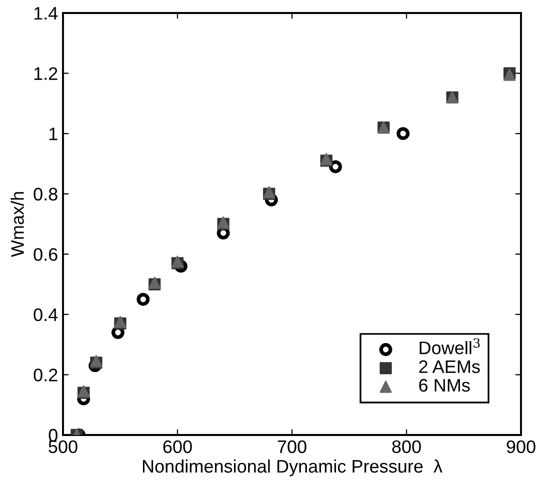 This screenshot has height=488, width=539. What do you see at coordinates (63, 447) in the screenshot?
I see `x-tick-label: 500` at bounding box center [63, 447].